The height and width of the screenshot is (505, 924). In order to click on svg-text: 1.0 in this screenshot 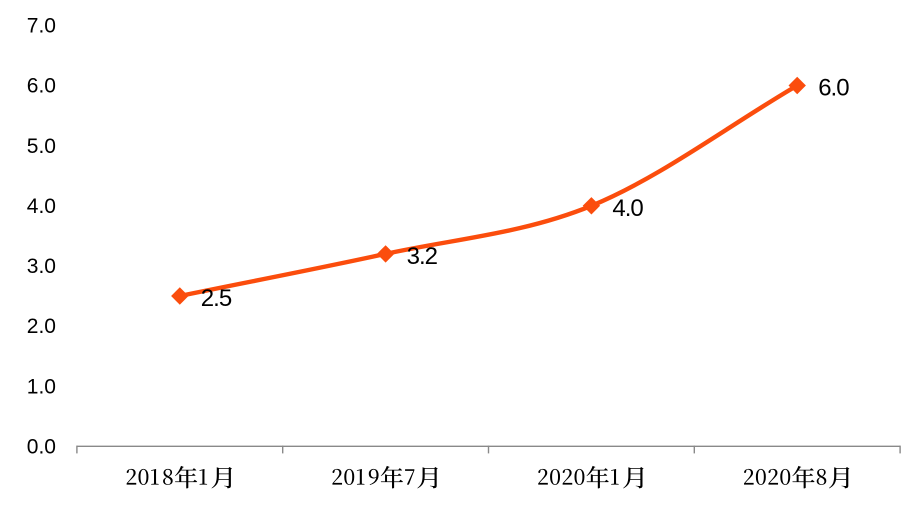, I will do `click(41, 386)`.